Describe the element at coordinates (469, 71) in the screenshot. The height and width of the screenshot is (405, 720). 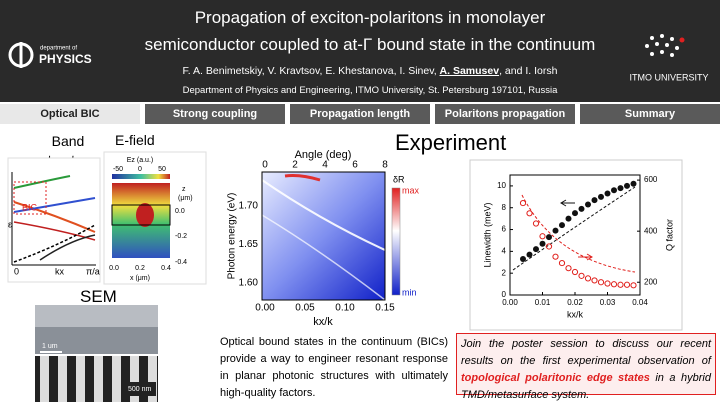
I see `author-highlight: A. Samusev` at that location.